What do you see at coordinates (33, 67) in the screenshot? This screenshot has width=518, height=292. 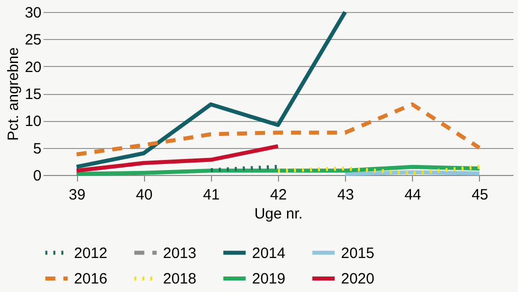 I see `y-tick-label: 20` at bounding box center [33, 67].